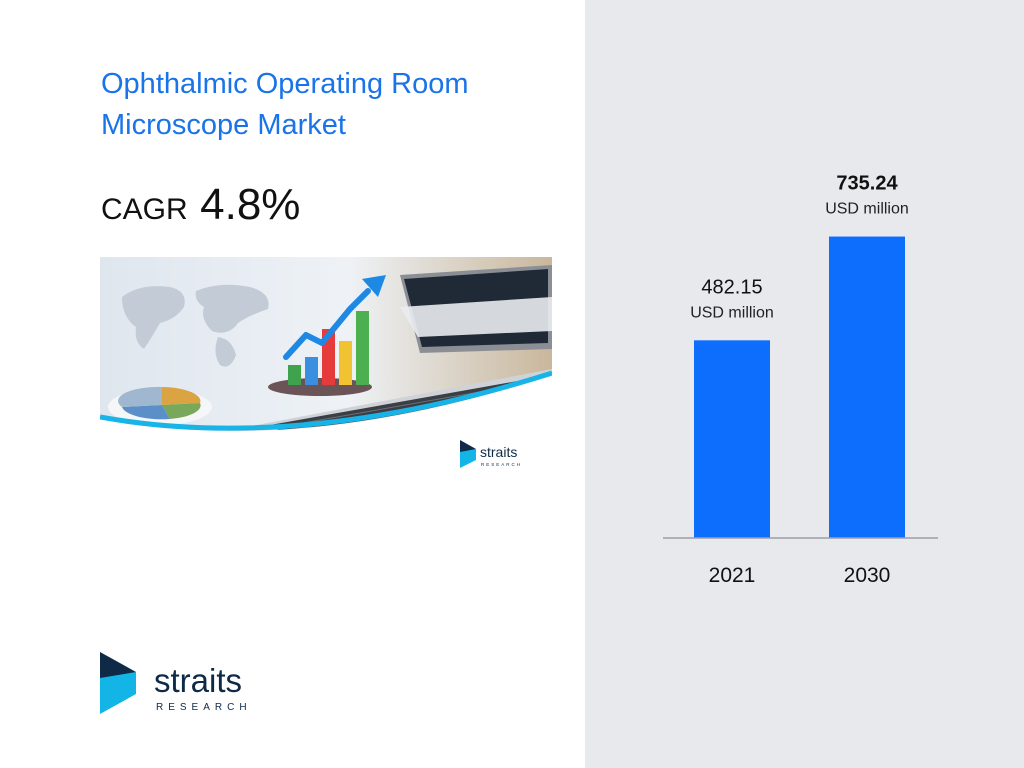 This screenshot has height=768, width=1024. What do you see at coordinates (250, 204) in the screenshot?
I see `cagr-value: 4.8%` at bounding box center [250, 204].